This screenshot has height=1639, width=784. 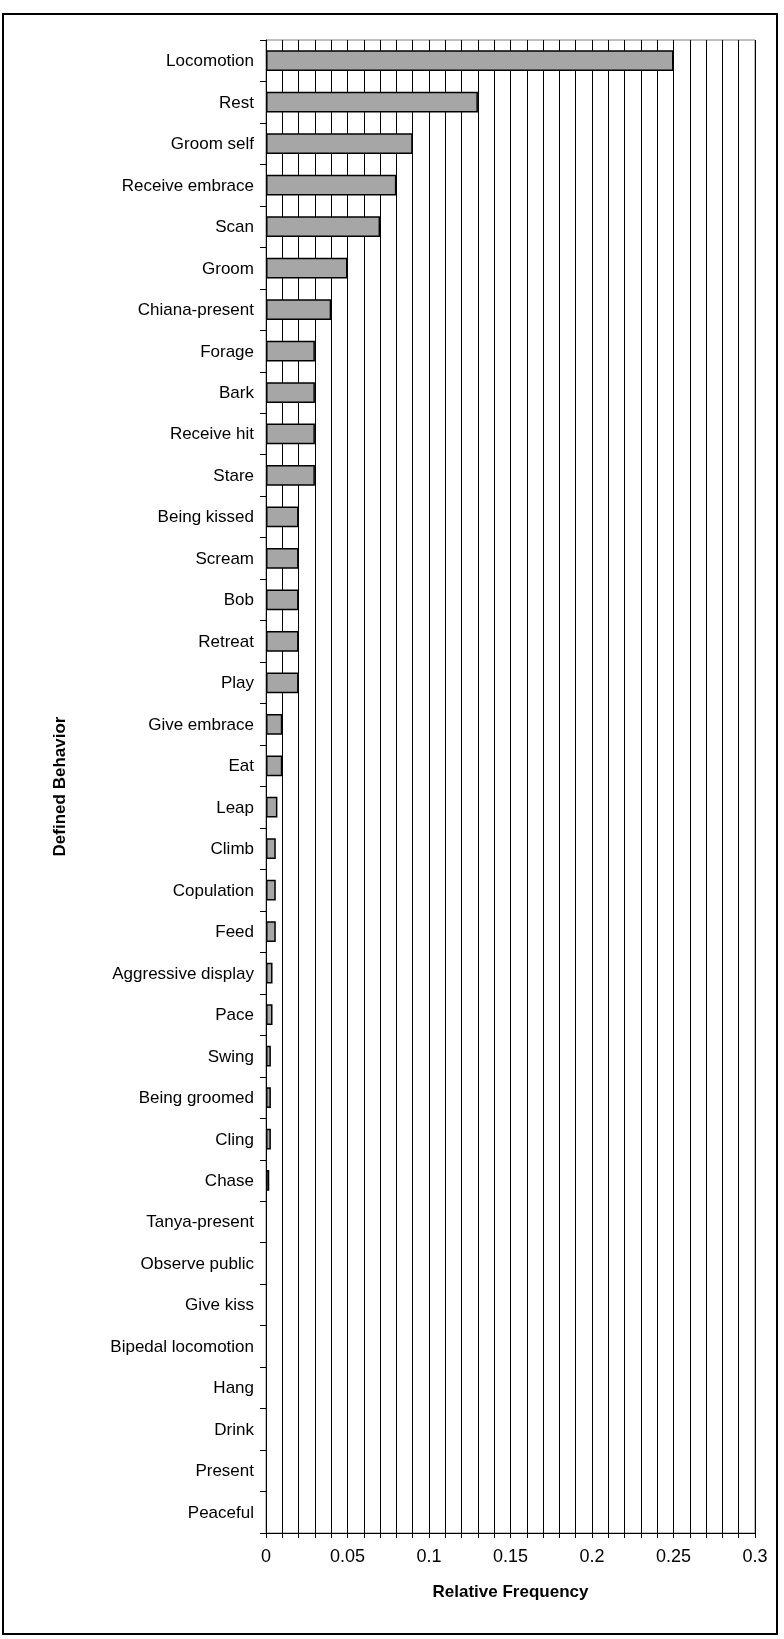 I want to click on y-tick-label: Scream, so click(x=224, y=558).